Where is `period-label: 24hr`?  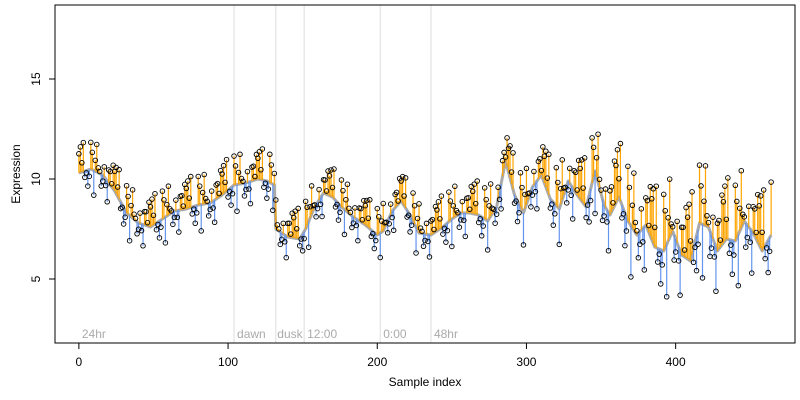
period-label: 24hr is located at coordinates (94, 334).